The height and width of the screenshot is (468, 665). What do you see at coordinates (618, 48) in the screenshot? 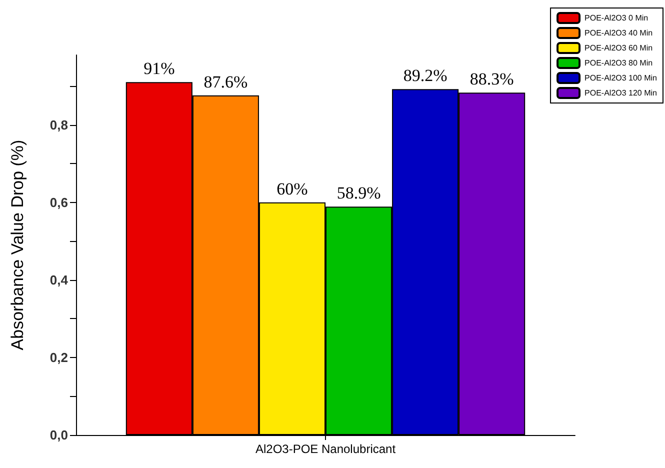
I see `legend-label: POE-Al2O3 60 Min` at bounding box center [618, 48].